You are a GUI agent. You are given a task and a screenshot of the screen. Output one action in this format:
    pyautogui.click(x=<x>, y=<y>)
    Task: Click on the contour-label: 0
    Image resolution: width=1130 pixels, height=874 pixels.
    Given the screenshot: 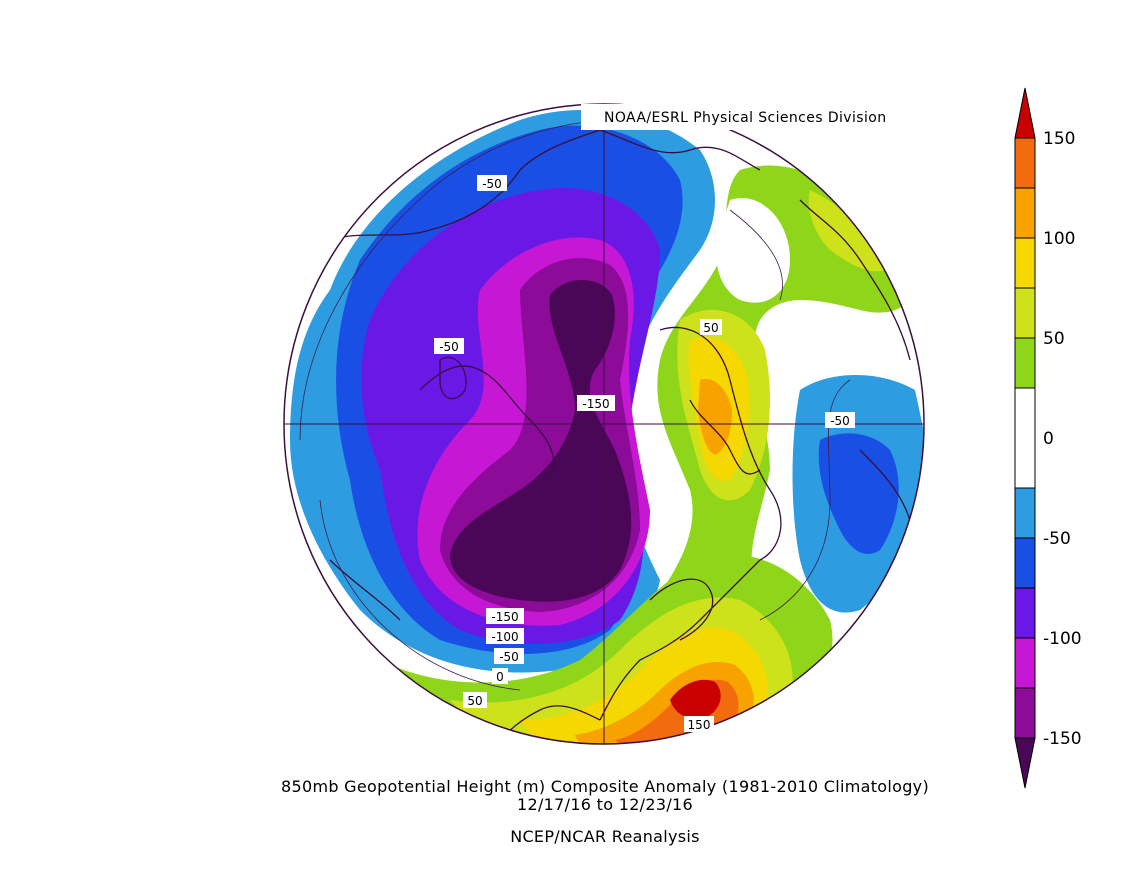 What is the action you would take?
    pyautogui.click(x=500, y=676)
    